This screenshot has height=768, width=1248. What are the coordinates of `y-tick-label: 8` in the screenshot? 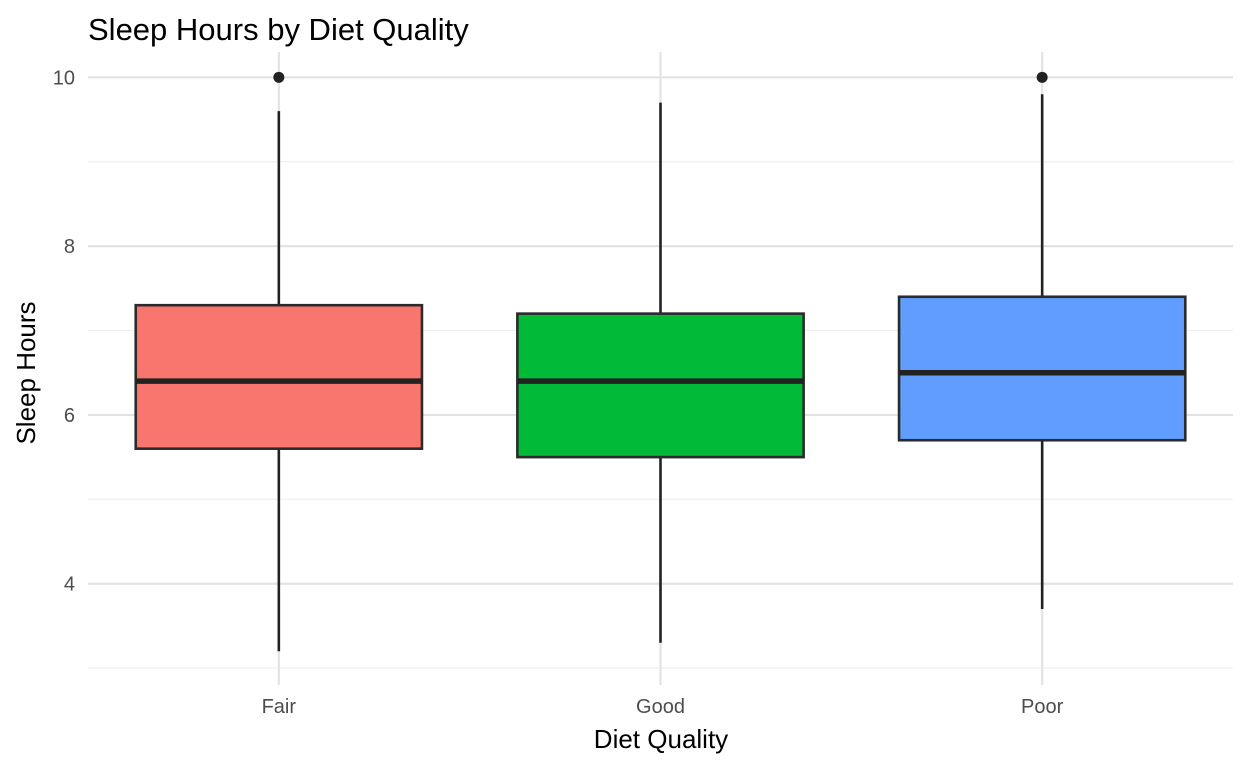 It's located at (69, 247).